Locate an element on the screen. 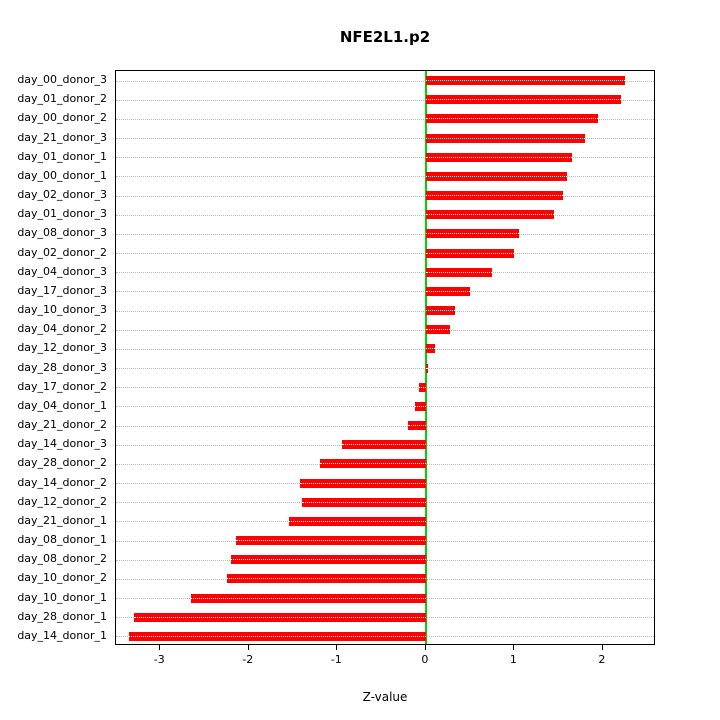  x-tick-label--1: -1 is located at coordinates (336, 659).